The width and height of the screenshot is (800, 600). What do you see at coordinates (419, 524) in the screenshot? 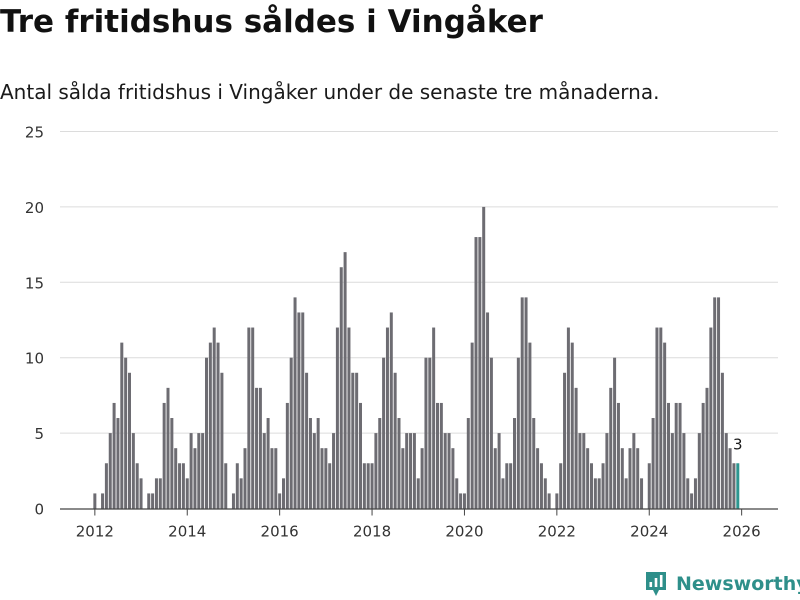
I see `x-axis: 2012 2014 2016 2018 2020 2022 2024 2026` at bounding box center [419, 524].